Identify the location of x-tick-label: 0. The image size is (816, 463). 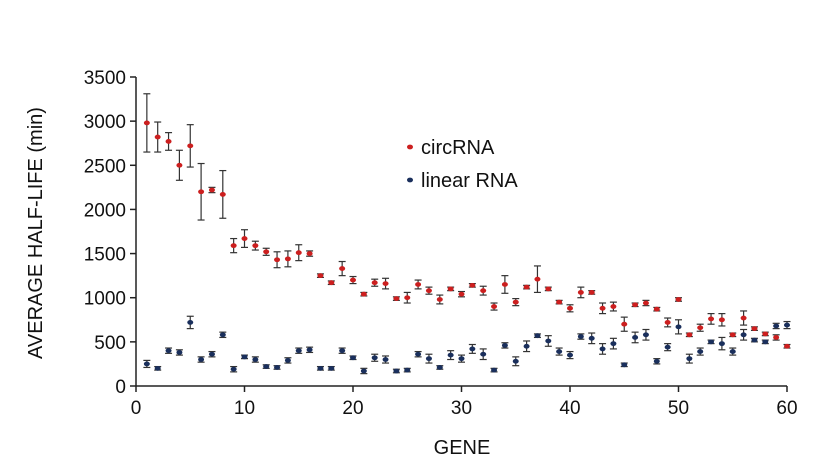
(136, 408).